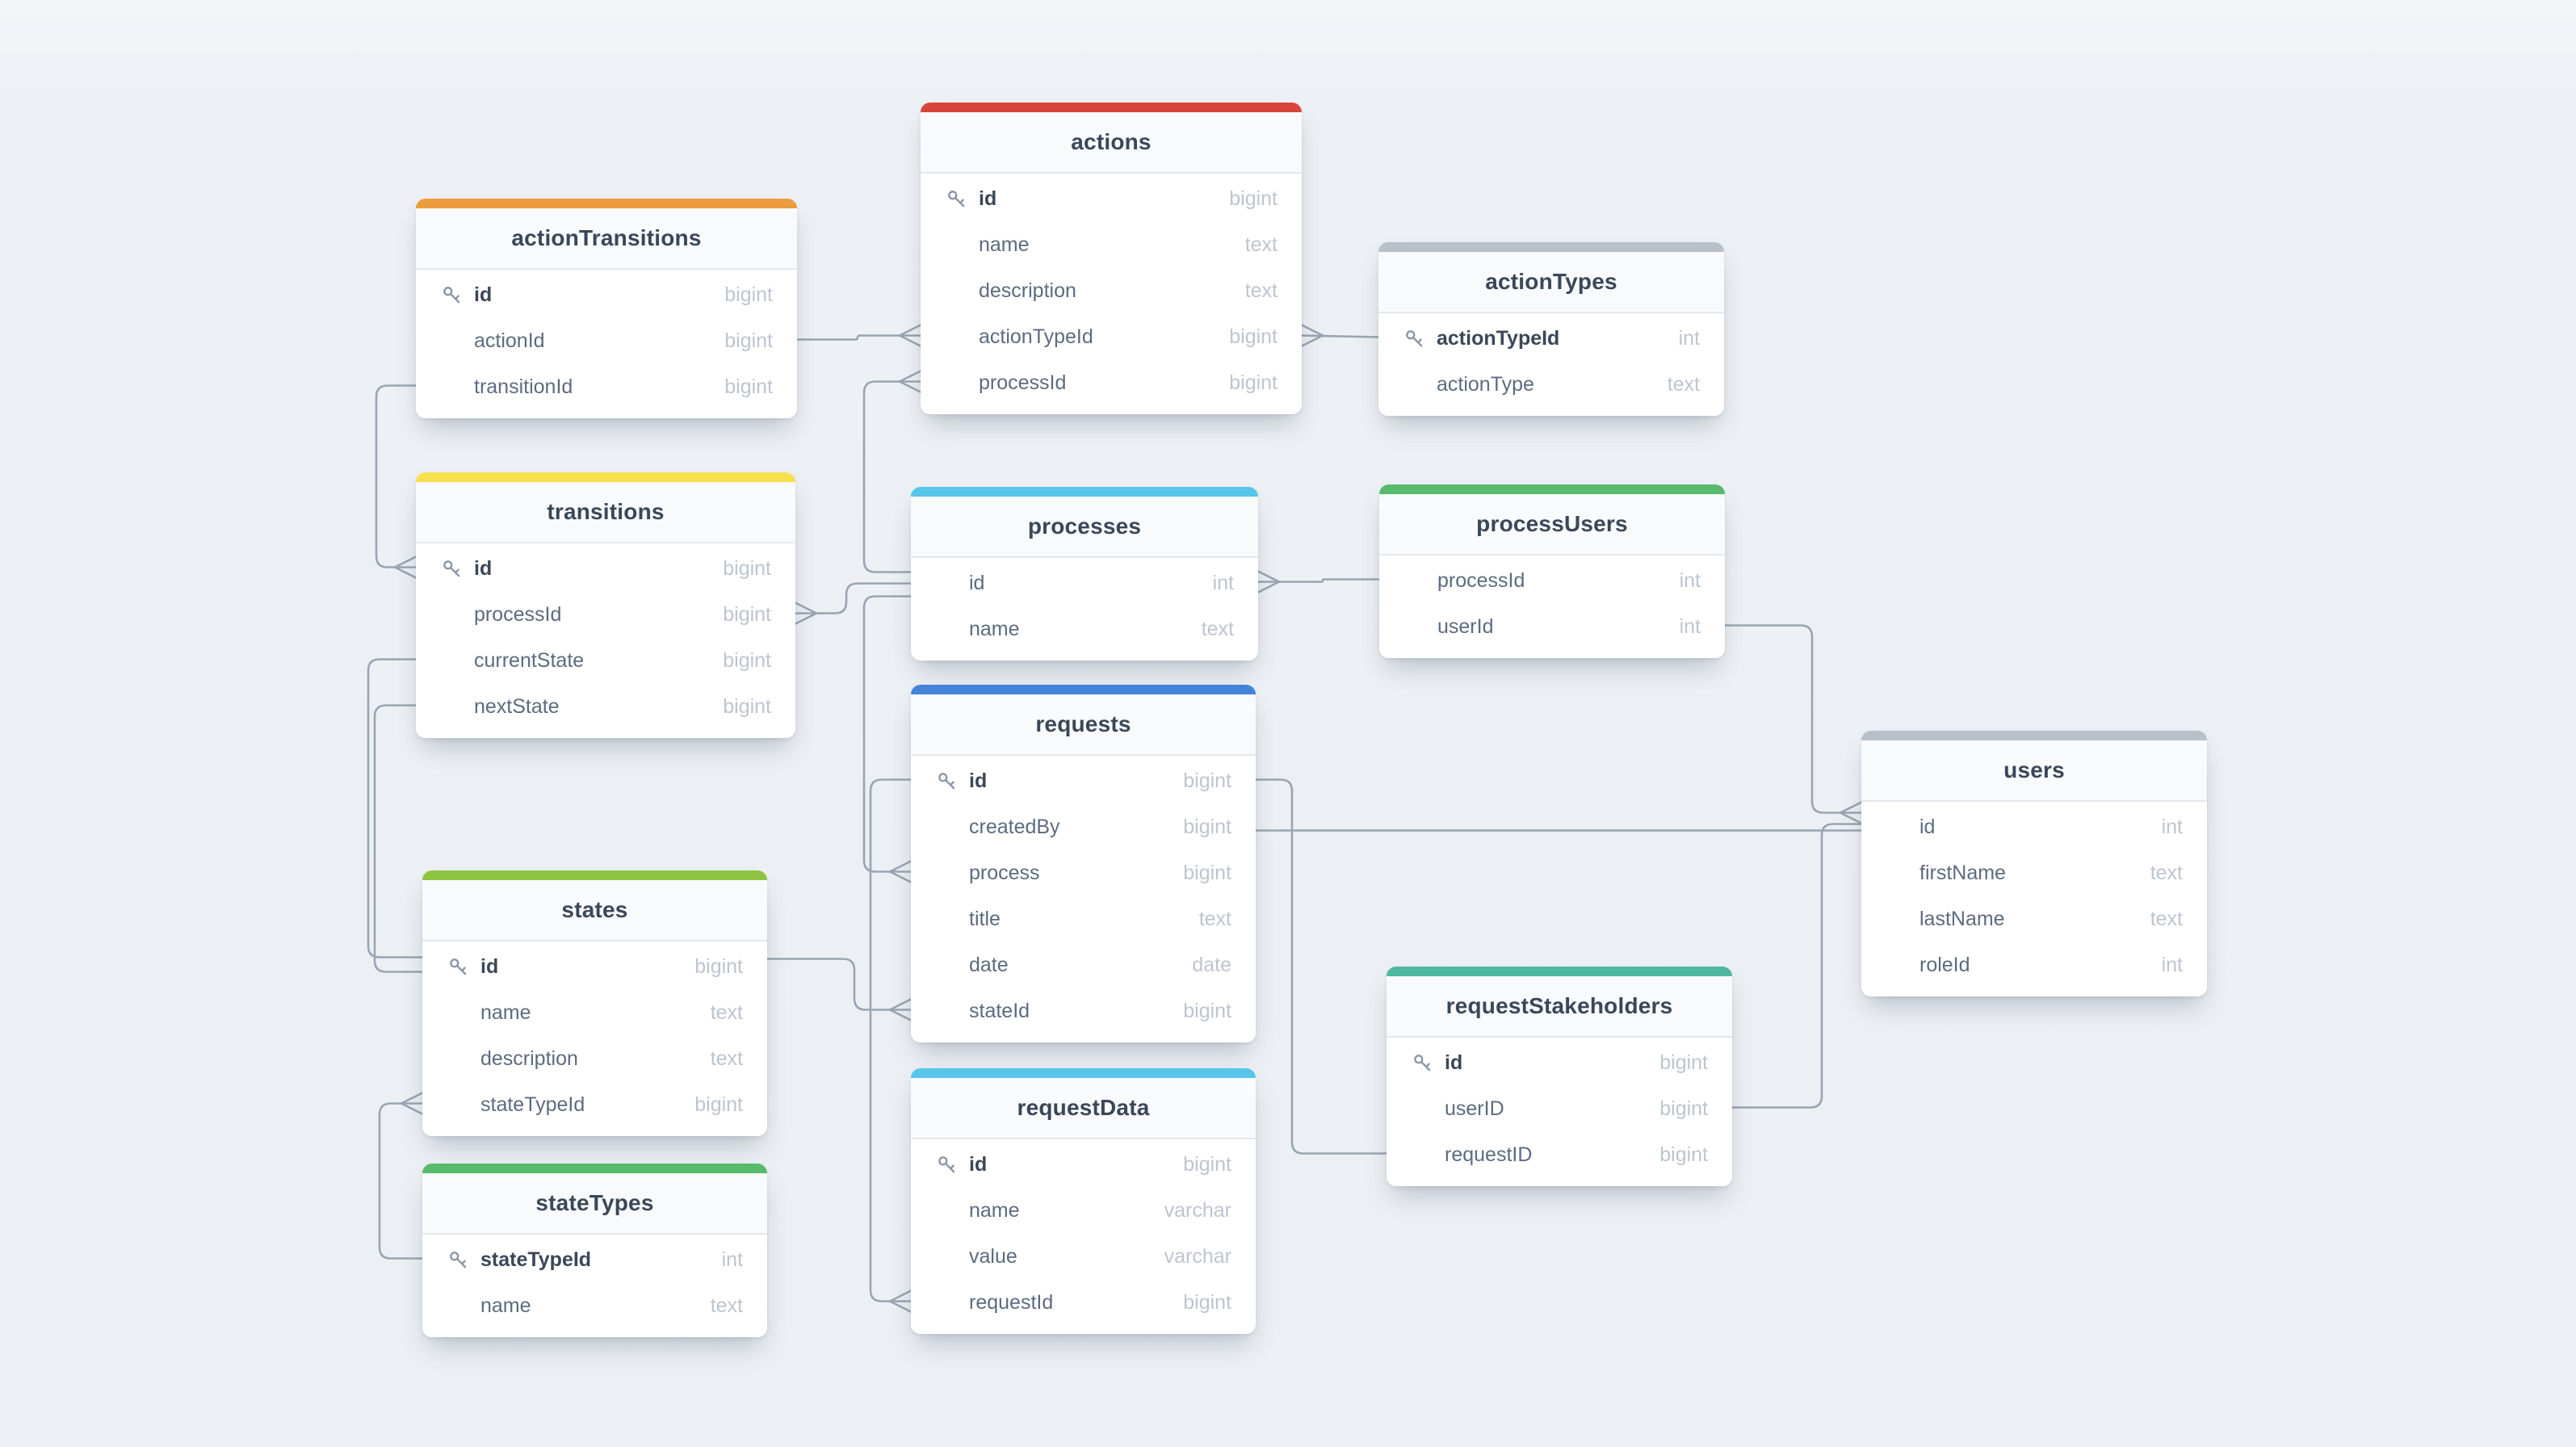 This screenshot has height=1447, width=2576. I want to click on field-row-currentState: currentState bigint, so click(605, 661).